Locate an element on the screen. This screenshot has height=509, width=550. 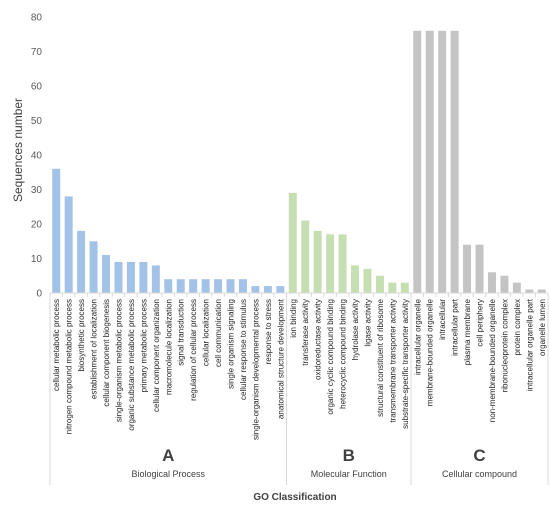
category-label: ribonucleoprotein complex is located at coordinates (504, 345).